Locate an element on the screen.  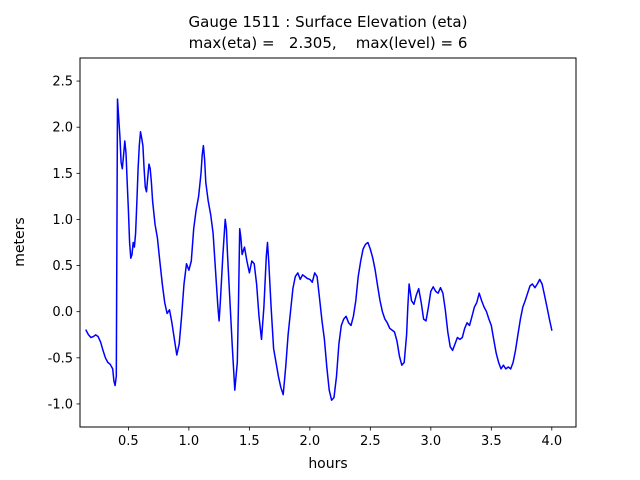
x-tick-label: 4.0 is located at coordinates (551, 441).